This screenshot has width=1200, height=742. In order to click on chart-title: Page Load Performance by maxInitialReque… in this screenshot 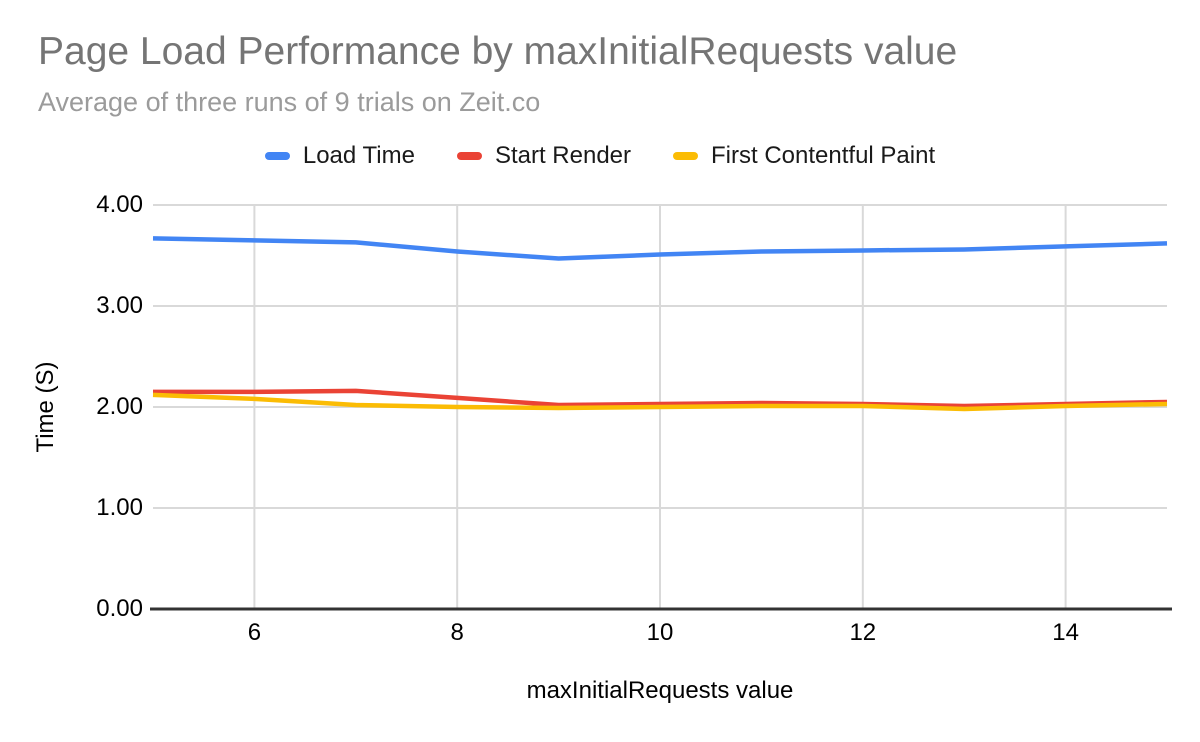, I will do `click(498, 51)`.